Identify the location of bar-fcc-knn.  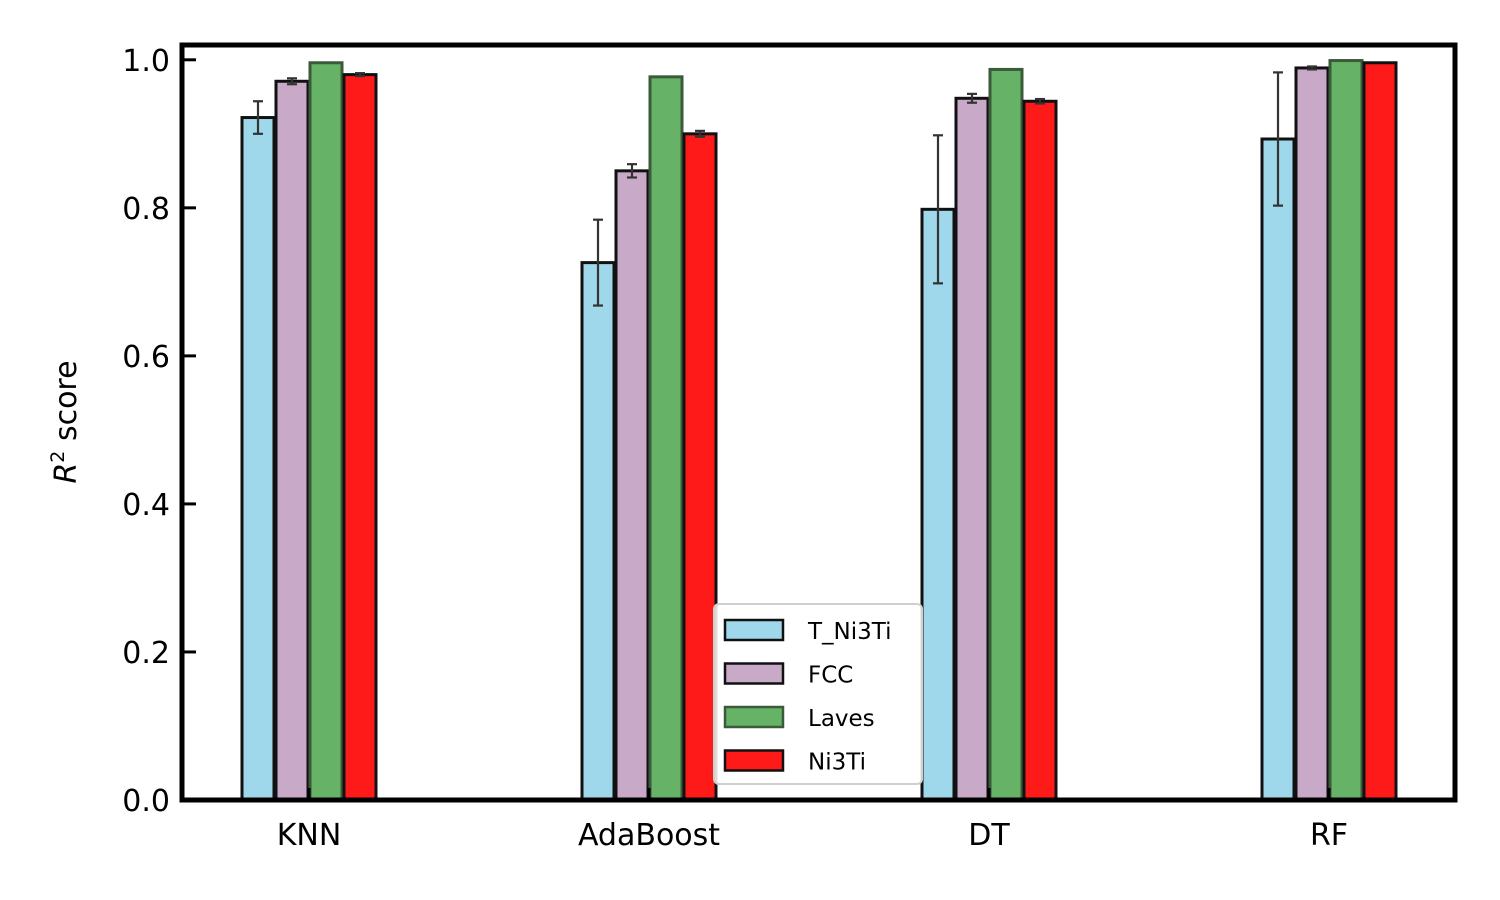
(292, 440).